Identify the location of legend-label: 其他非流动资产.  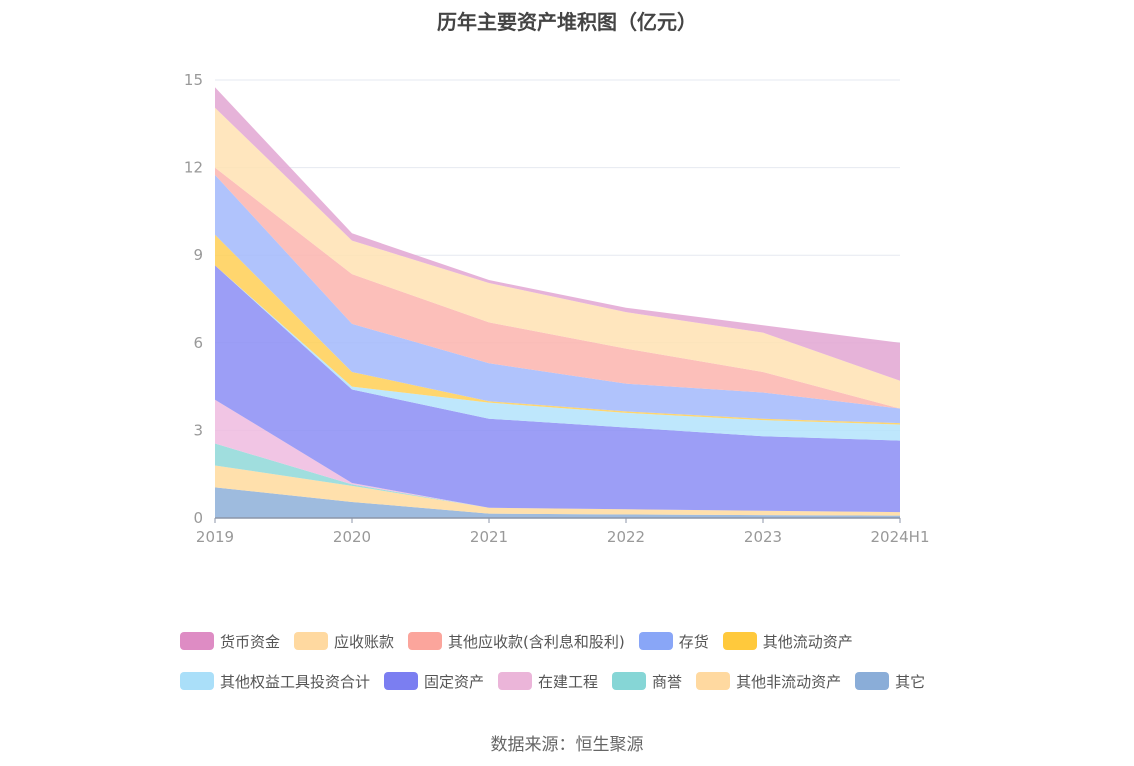
(789, 681).